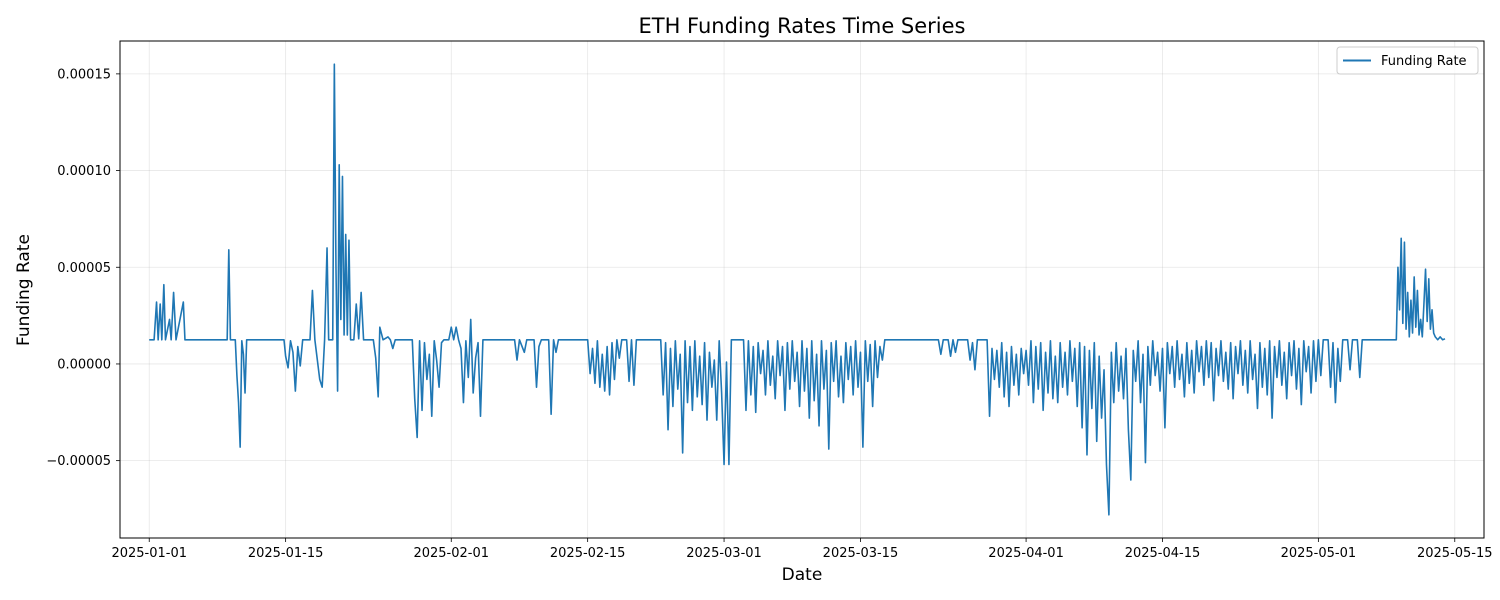 The image size is (1500, 600). Describe the element at coordinates (84, 171) in the screenshot. I see `y-tick-label: 0.00010` at that location.